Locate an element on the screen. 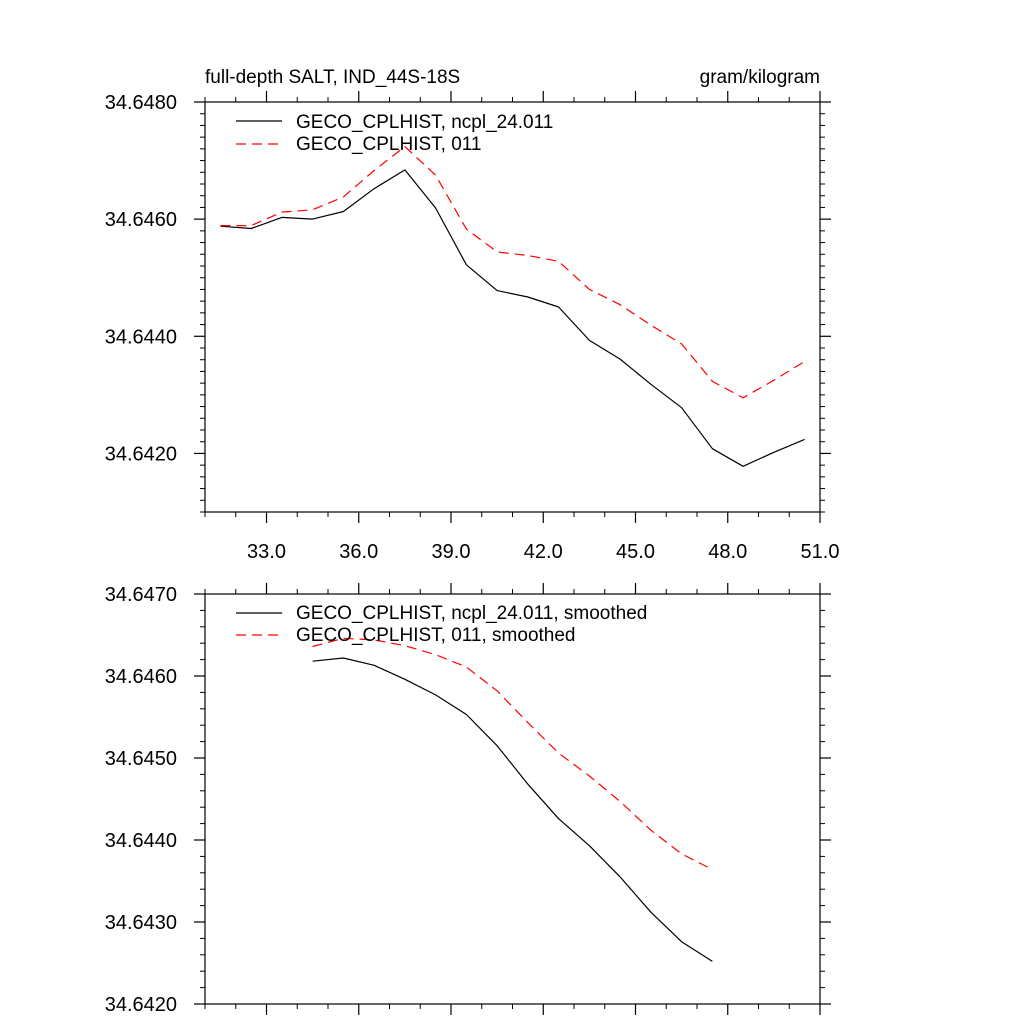 The width and height of the screenshot is (1024, 1029). x-tick-label: 42.0 is located at coordinates (543, 552).